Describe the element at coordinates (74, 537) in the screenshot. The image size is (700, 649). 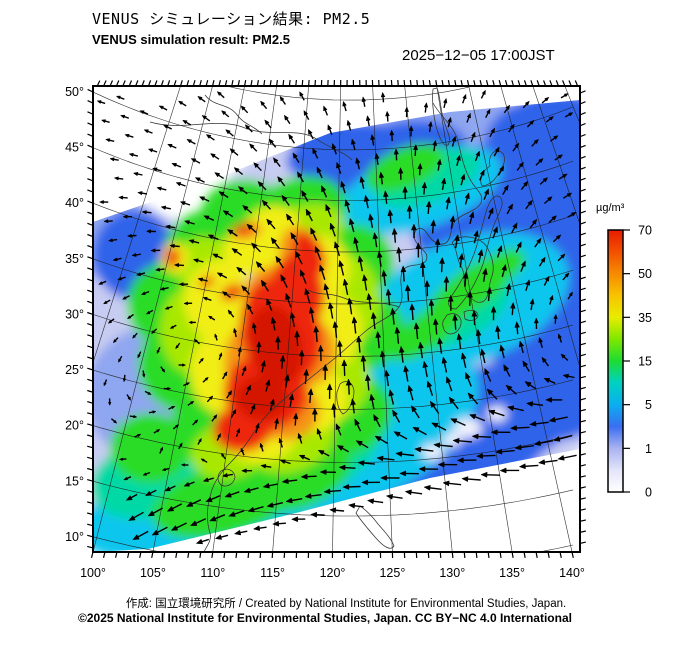
I see `lat-tick-label: 10°` at that location.